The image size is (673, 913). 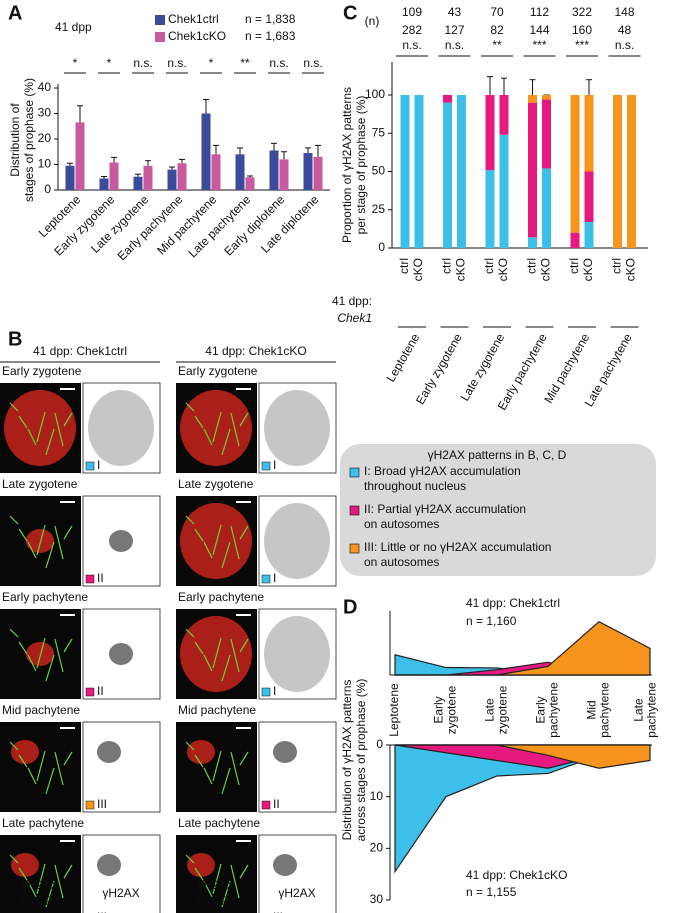 What do you see at coordinates (541, 709) in the screenshot?
I see `x-tick-label: Early` at bounding box center [541, 709].